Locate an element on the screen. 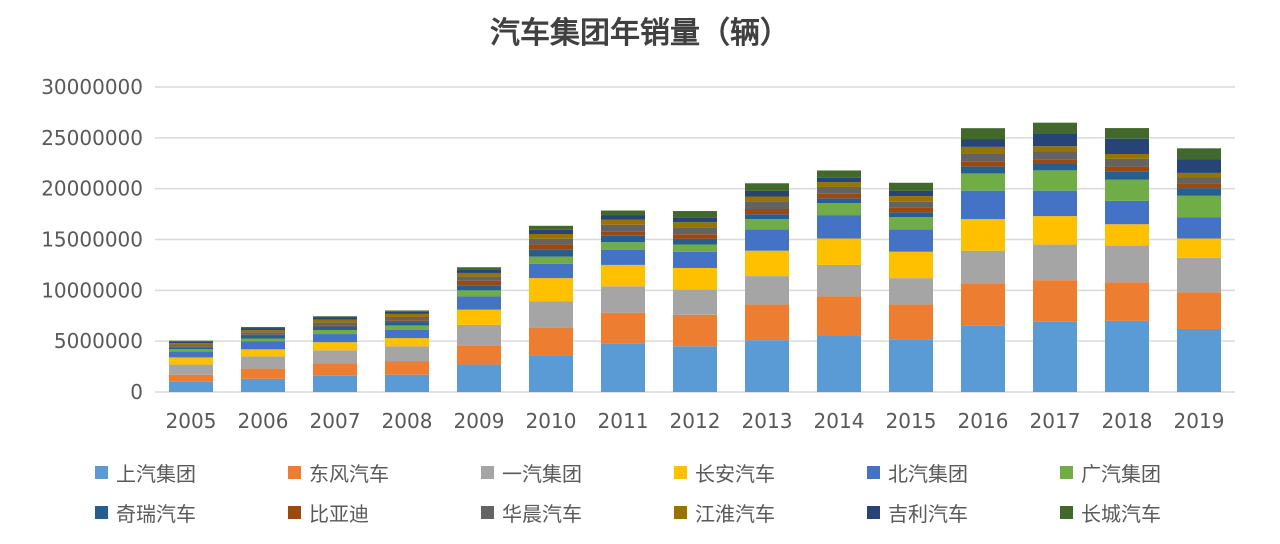 The width and height of the screenshot is (1280, 544). x-tick-label: 2007 is located at coordinates (335, 421).